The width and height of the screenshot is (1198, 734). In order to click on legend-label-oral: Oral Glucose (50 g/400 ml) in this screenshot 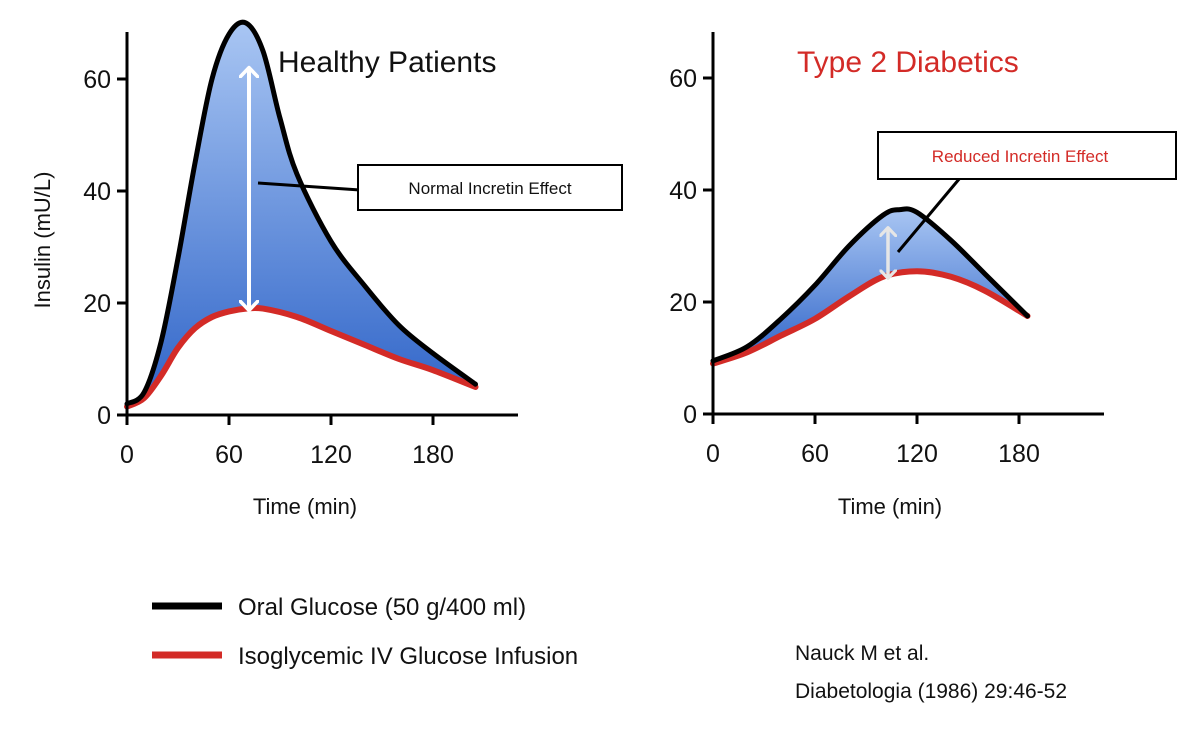, I will do `click(382, 607)`.